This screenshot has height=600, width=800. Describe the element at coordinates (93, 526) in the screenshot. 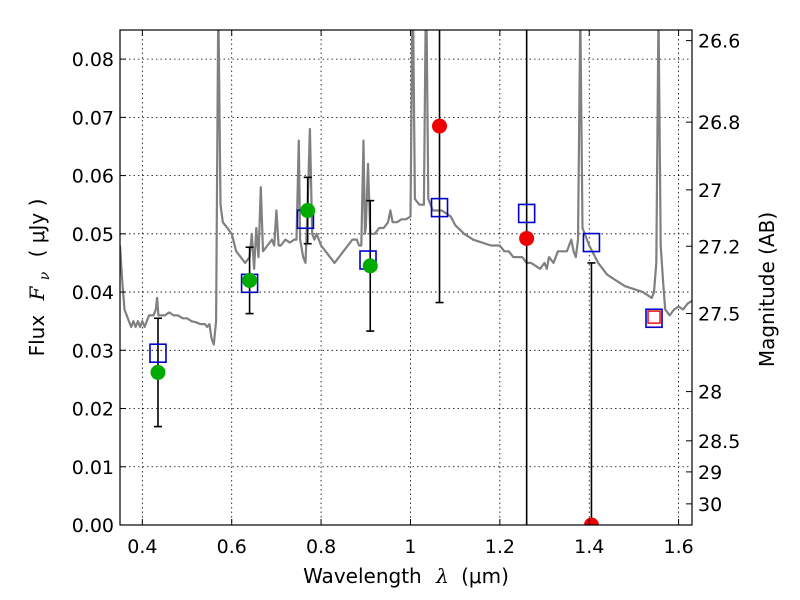

I see `y-tick-label: 0.00` at that location.